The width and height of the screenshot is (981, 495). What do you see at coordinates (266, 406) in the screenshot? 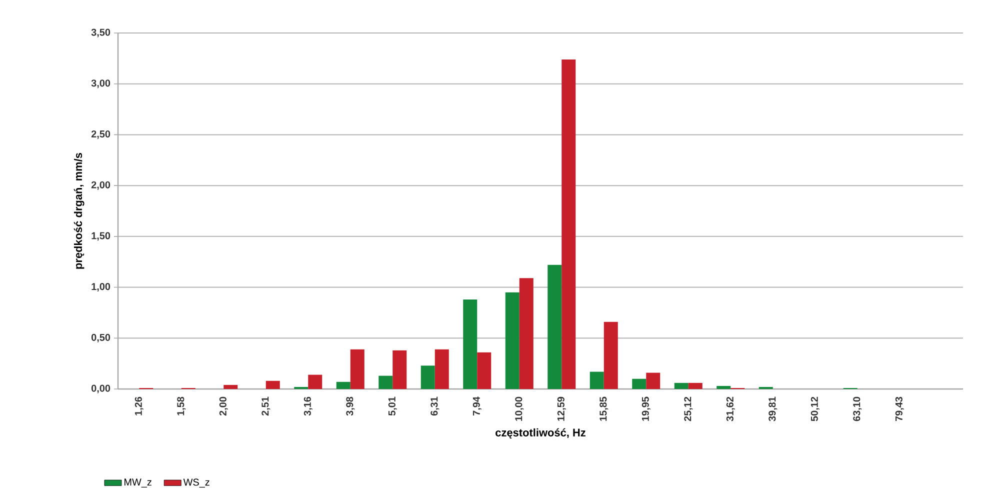
I see `x-tick-label: 2,51` at bounding box center [266, 406].